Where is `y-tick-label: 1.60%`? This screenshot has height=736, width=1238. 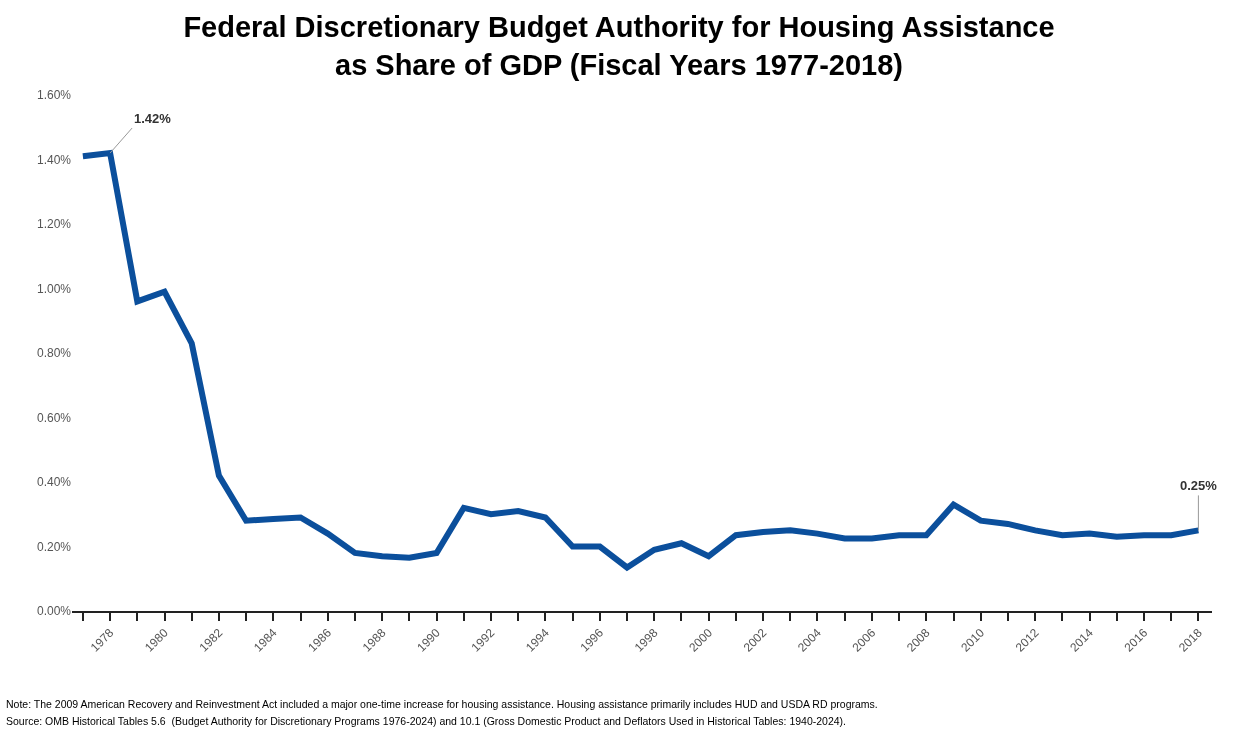
y-tick-label: 1.60% is located at coordinates (54, 95).